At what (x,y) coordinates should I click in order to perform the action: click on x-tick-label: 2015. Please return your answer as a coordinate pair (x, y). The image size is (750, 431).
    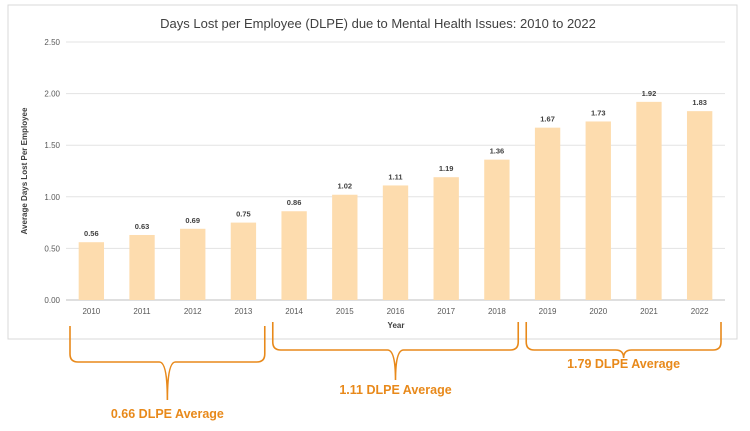
    Looking at the image, I should click on (345, 311).